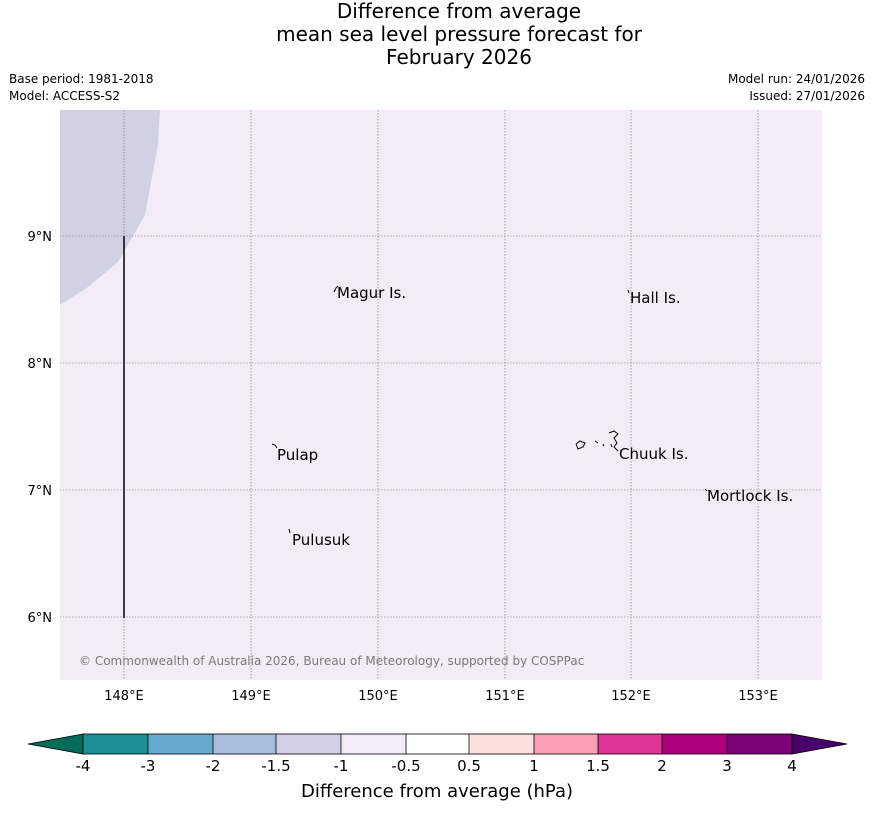  I want to click on x-tick-label: 151°E, so click(505, 696).